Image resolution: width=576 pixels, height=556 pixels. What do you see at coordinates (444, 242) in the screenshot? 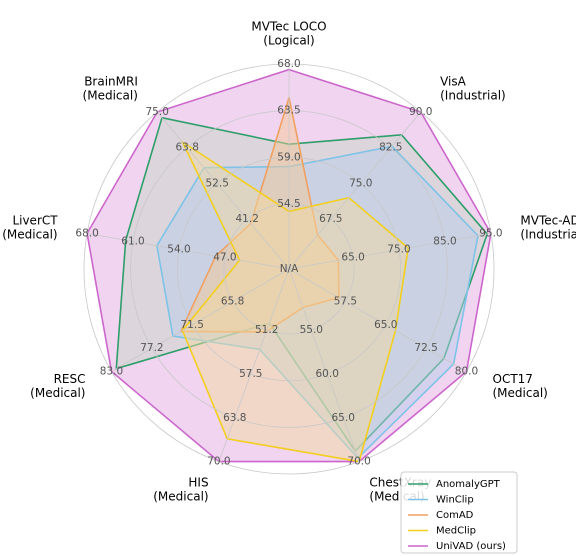
I see `tick-label-mvtec-ad-3: 85.0` at bounding box center [444, 242].